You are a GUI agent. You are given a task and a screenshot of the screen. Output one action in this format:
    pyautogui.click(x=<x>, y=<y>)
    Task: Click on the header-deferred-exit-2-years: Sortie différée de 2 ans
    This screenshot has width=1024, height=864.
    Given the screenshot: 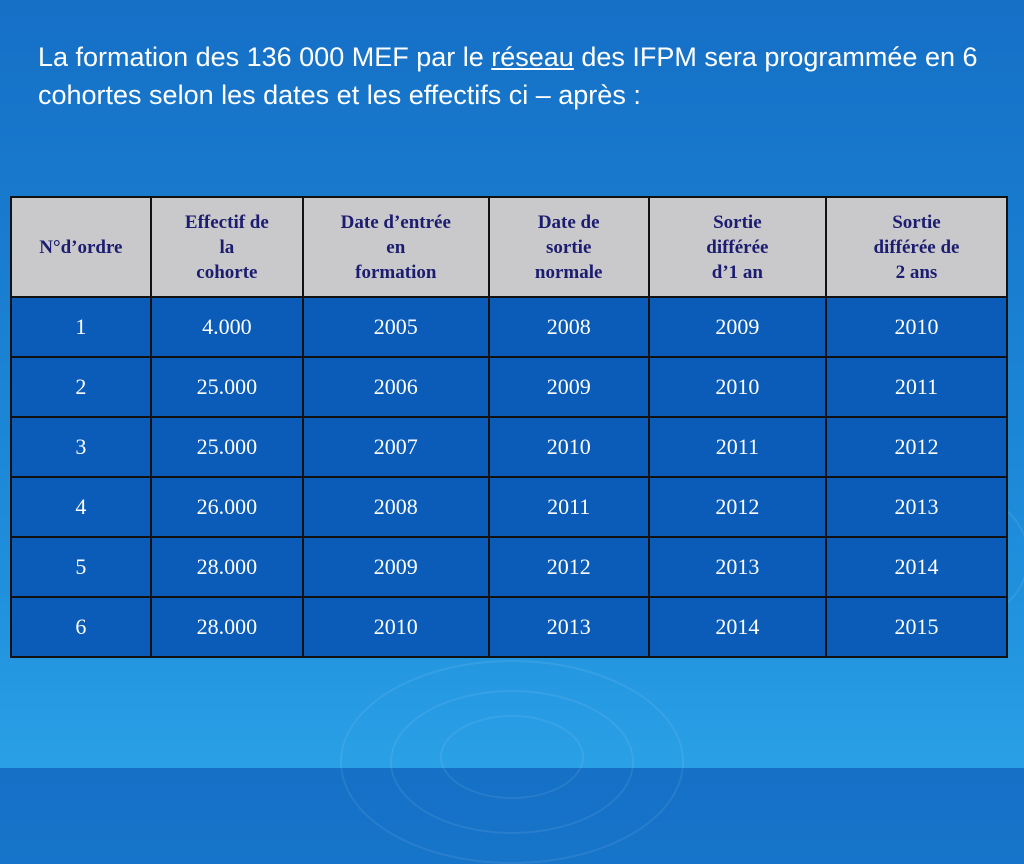 What is the action you would take?
    pyautogui.click(x=916, y=247)
    